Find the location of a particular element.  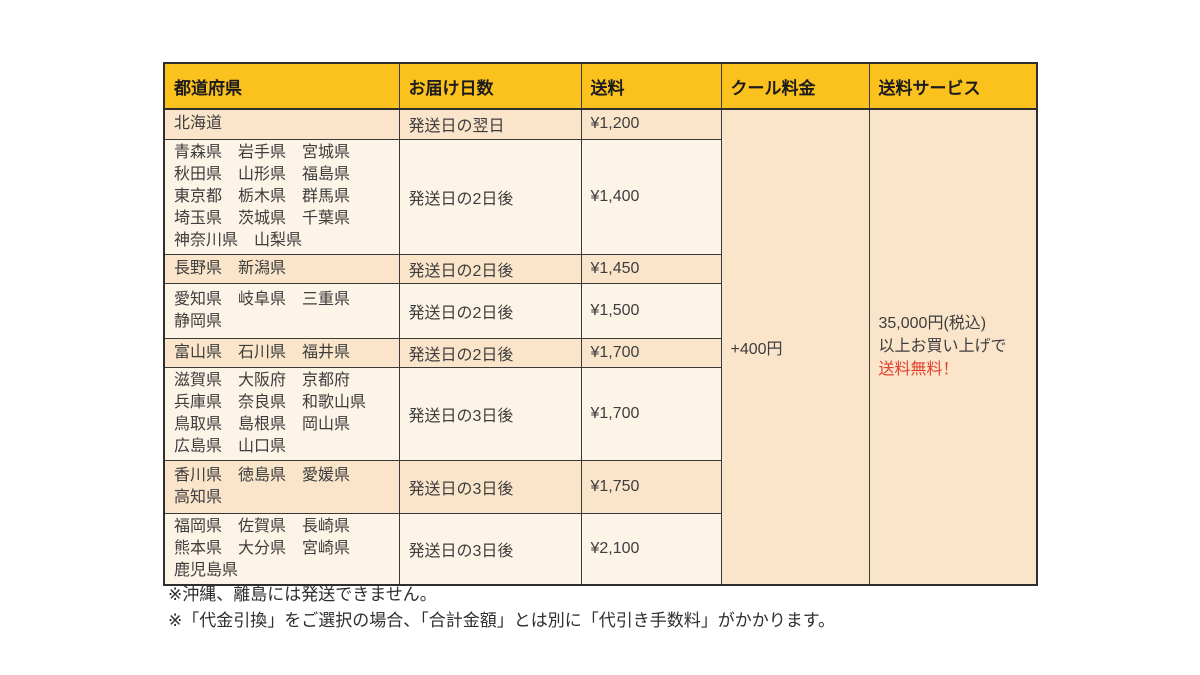

prefecture-line: 熊本県 大分県 宮崎県 is located at coordinates (262, 548).